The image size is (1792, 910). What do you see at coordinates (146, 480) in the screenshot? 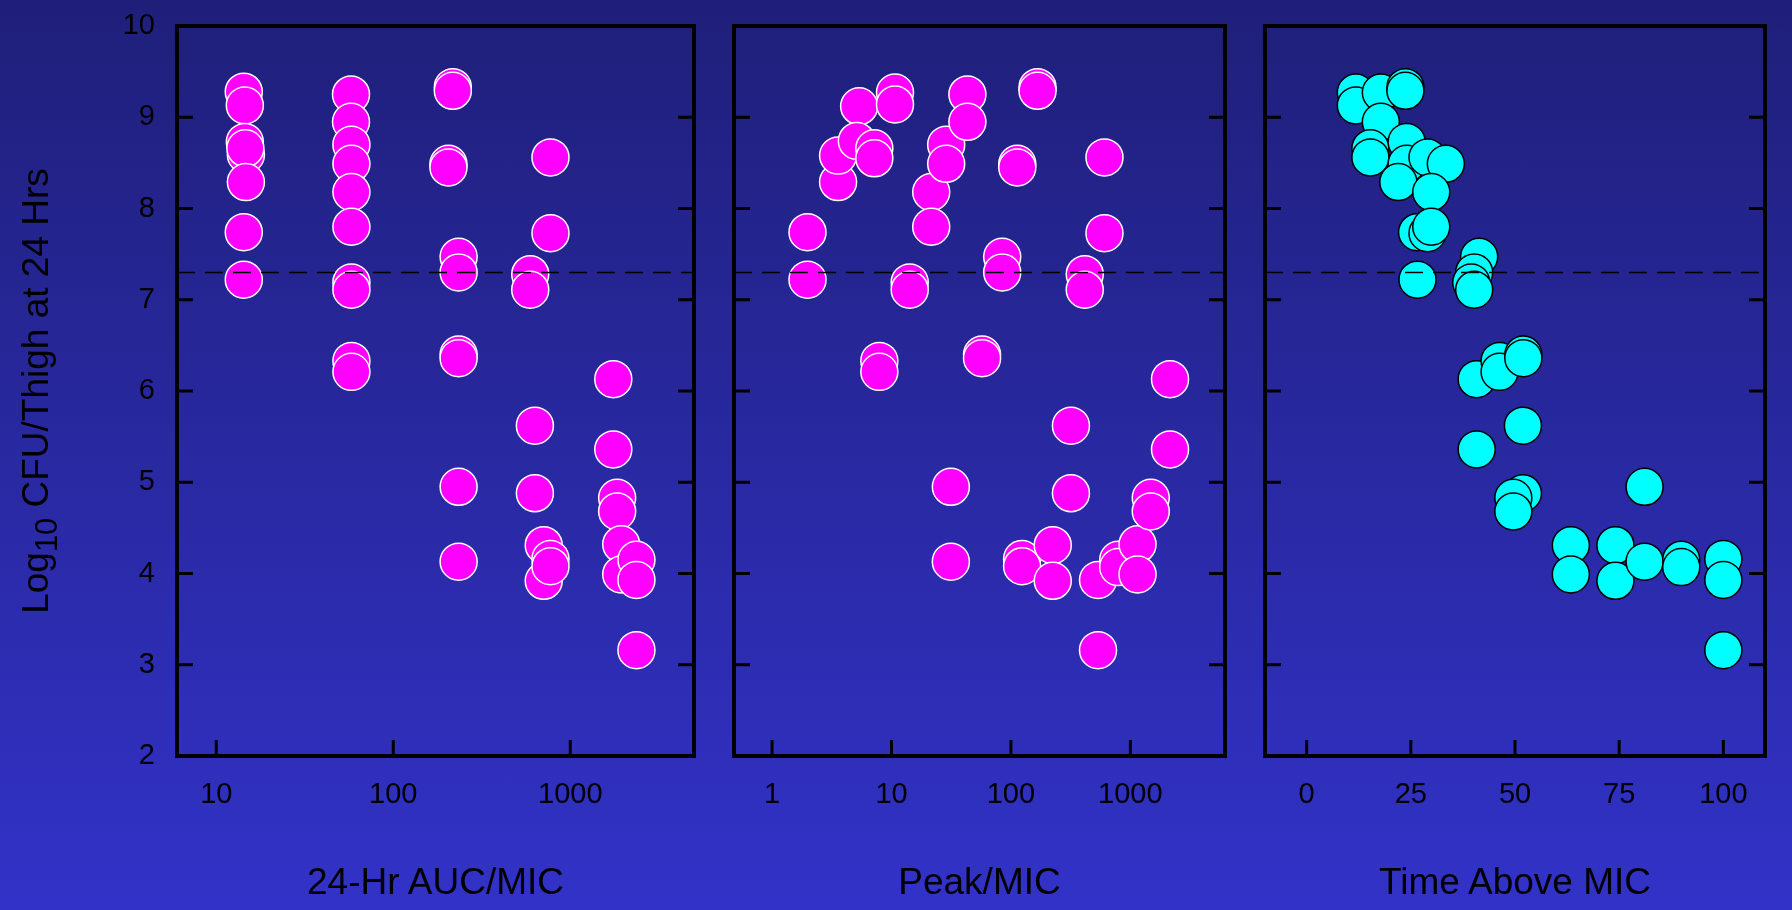
I see `y-tick-label: 5` at bounding box center [146, 480].